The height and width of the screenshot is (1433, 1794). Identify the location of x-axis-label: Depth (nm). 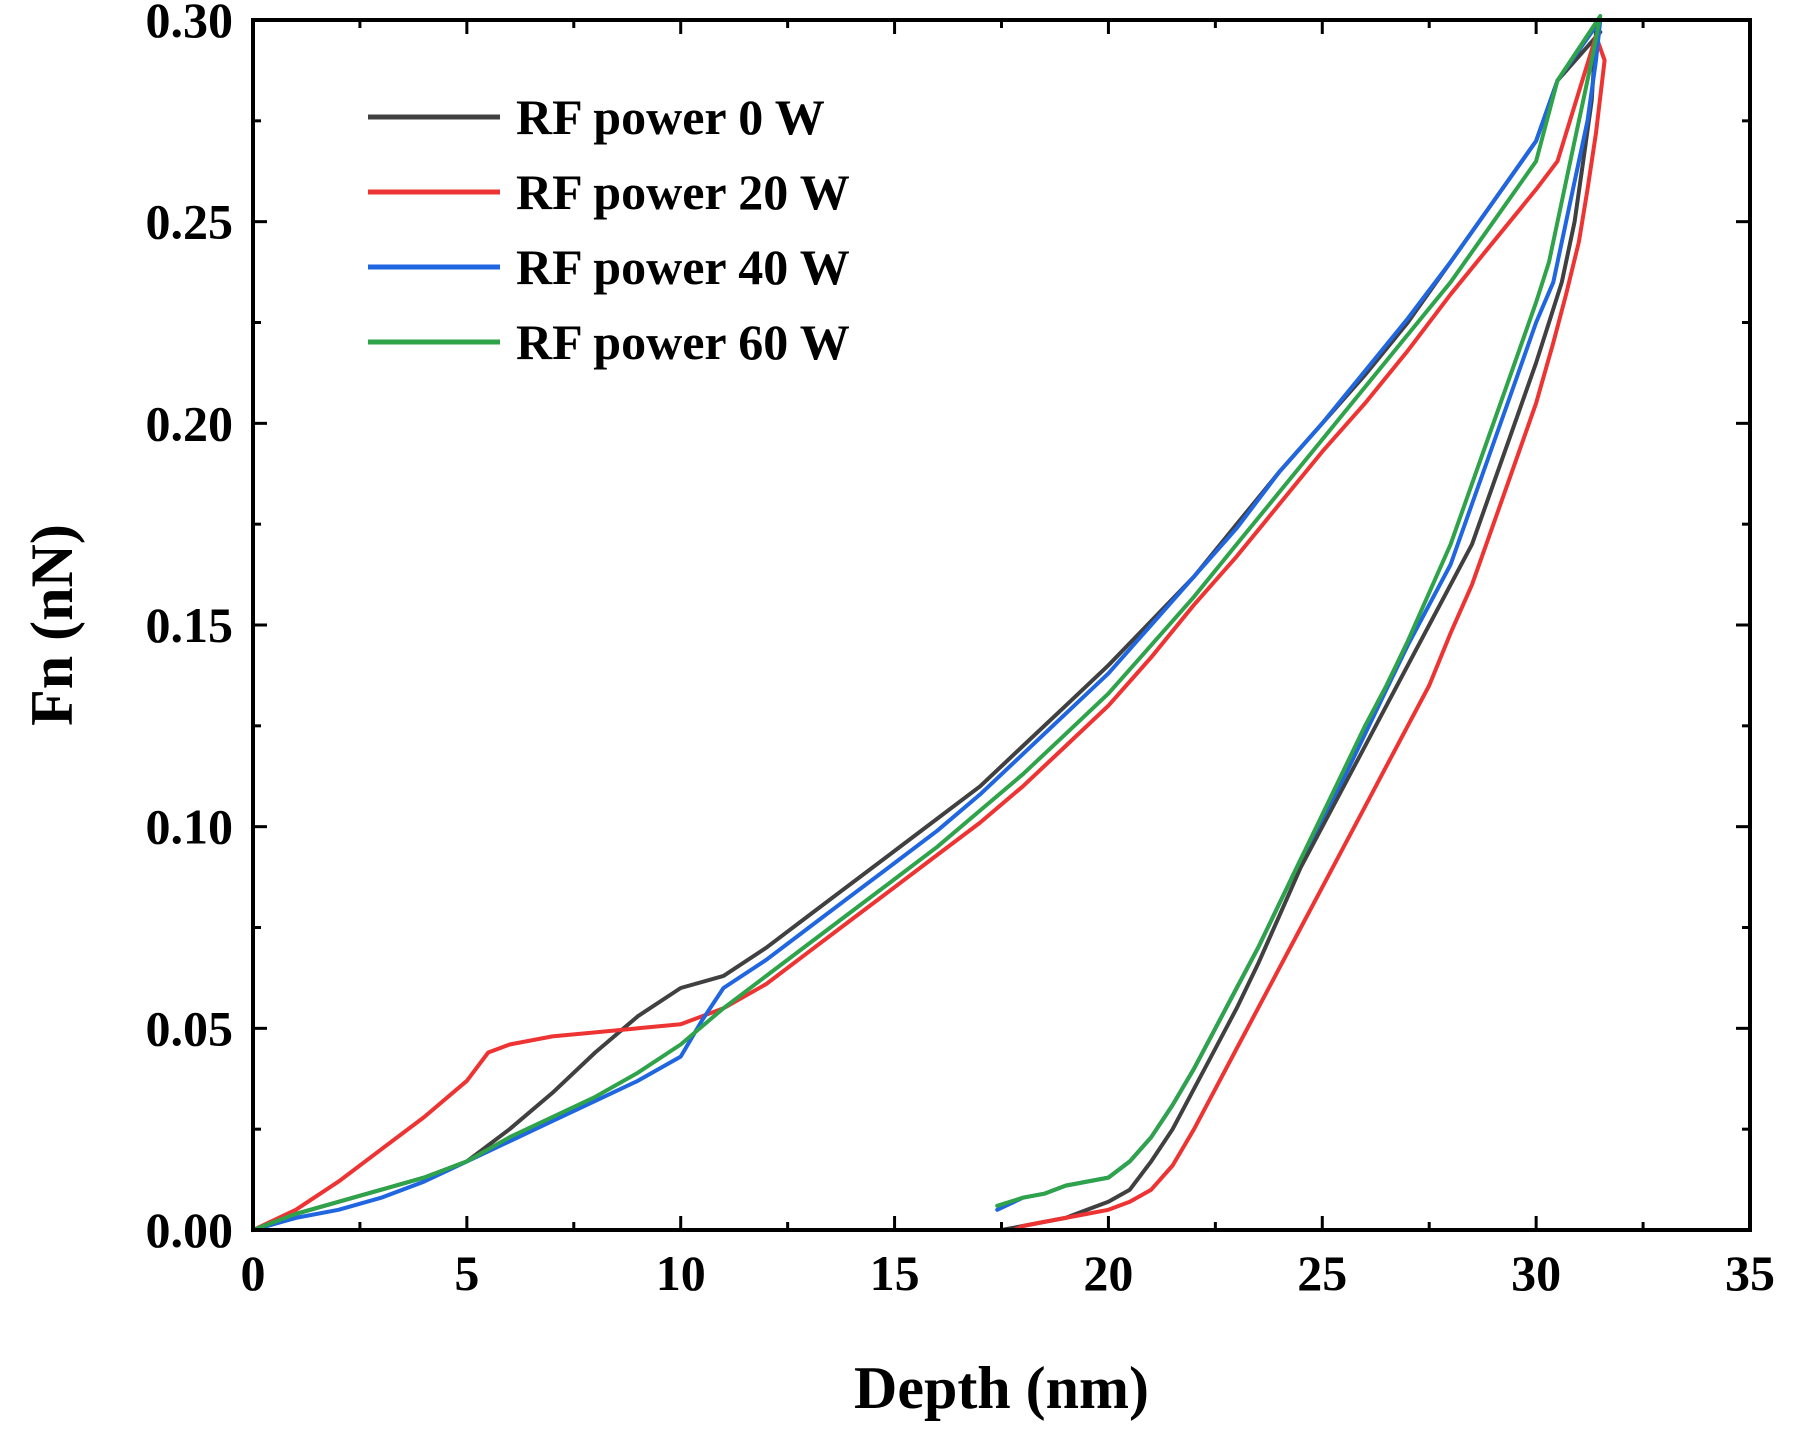
(1001, 1388).